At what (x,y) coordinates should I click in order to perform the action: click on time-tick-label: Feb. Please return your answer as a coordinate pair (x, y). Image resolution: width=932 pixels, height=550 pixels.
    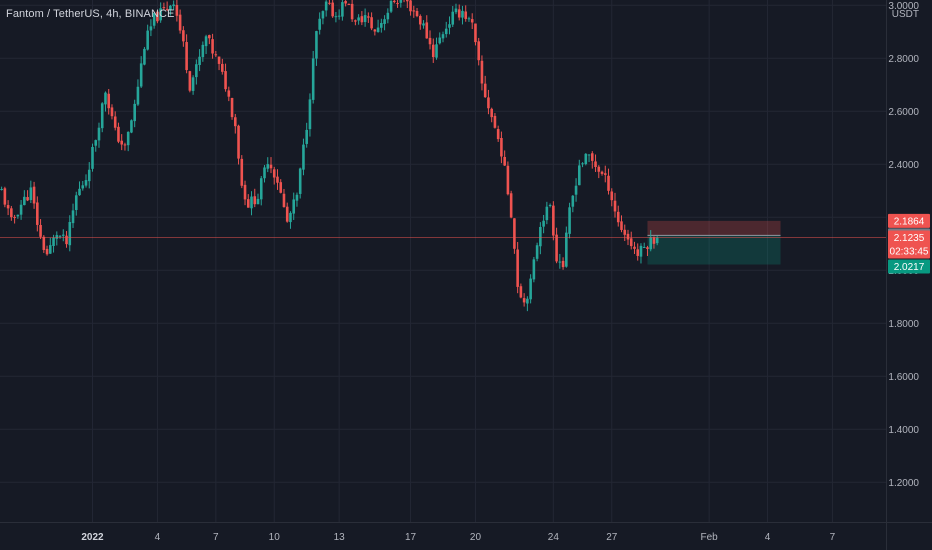
    Looking at the image, I should click on (710, 537).